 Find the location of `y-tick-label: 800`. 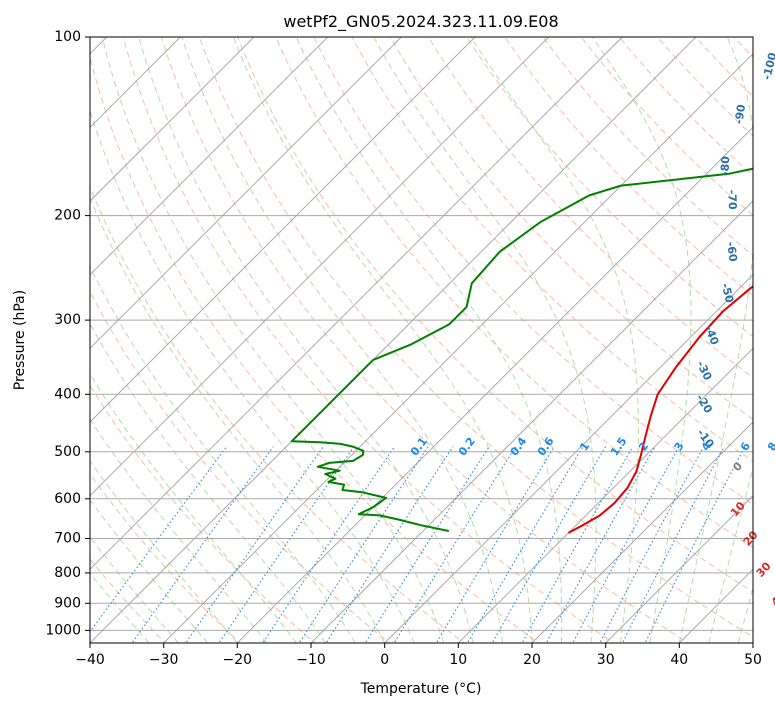

y-tick-label: 800 is located at coordinates (67, 573).